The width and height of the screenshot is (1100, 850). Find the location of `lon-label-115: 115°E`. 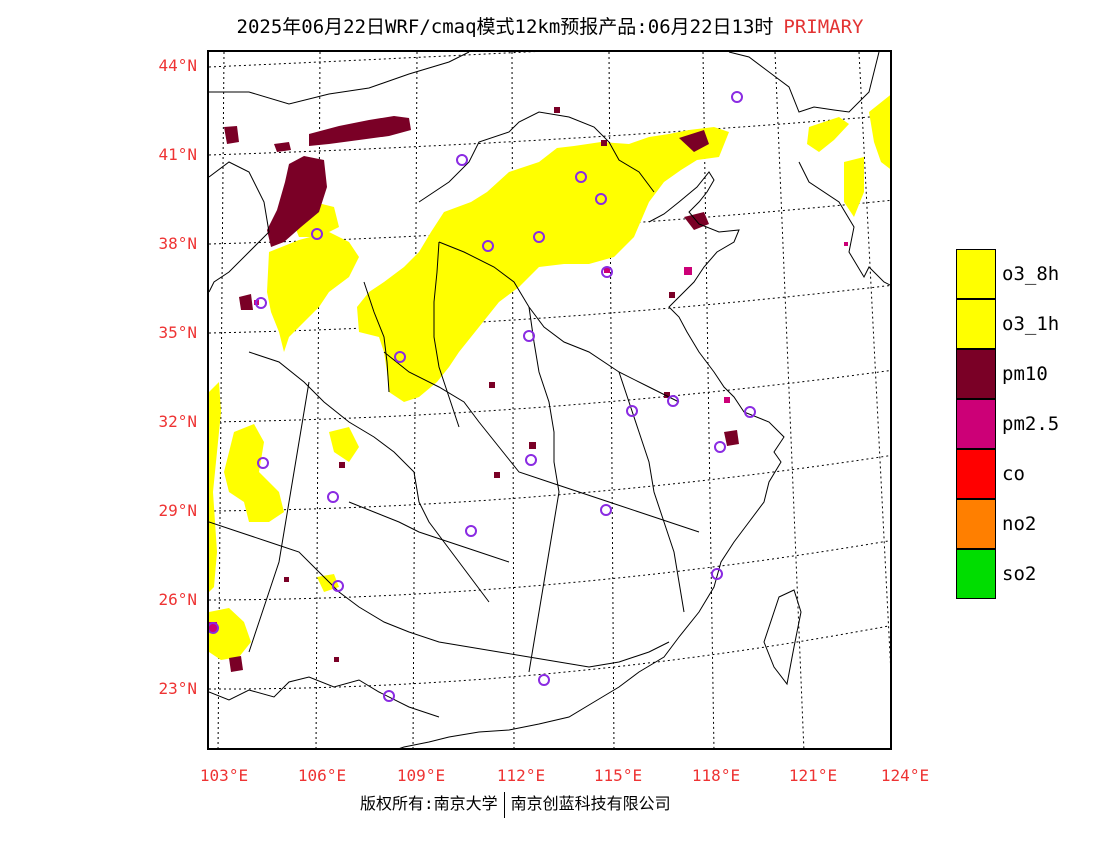

lon-label-115: 115°E is located at coordinates (618, 775).